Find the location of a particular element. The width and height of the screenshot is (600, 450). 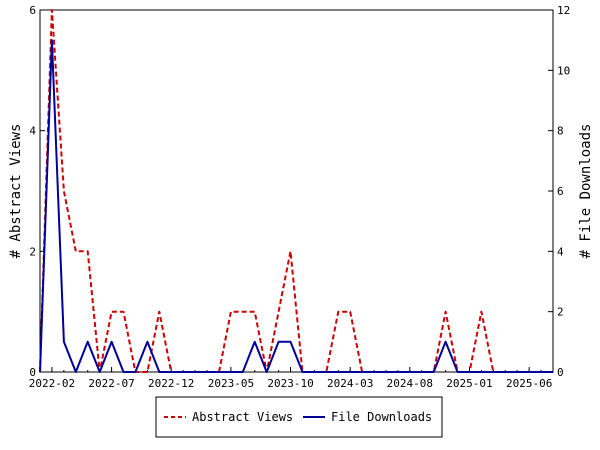

legend-label-file-downloads: File Downloads is located at coordinates (381, 417).